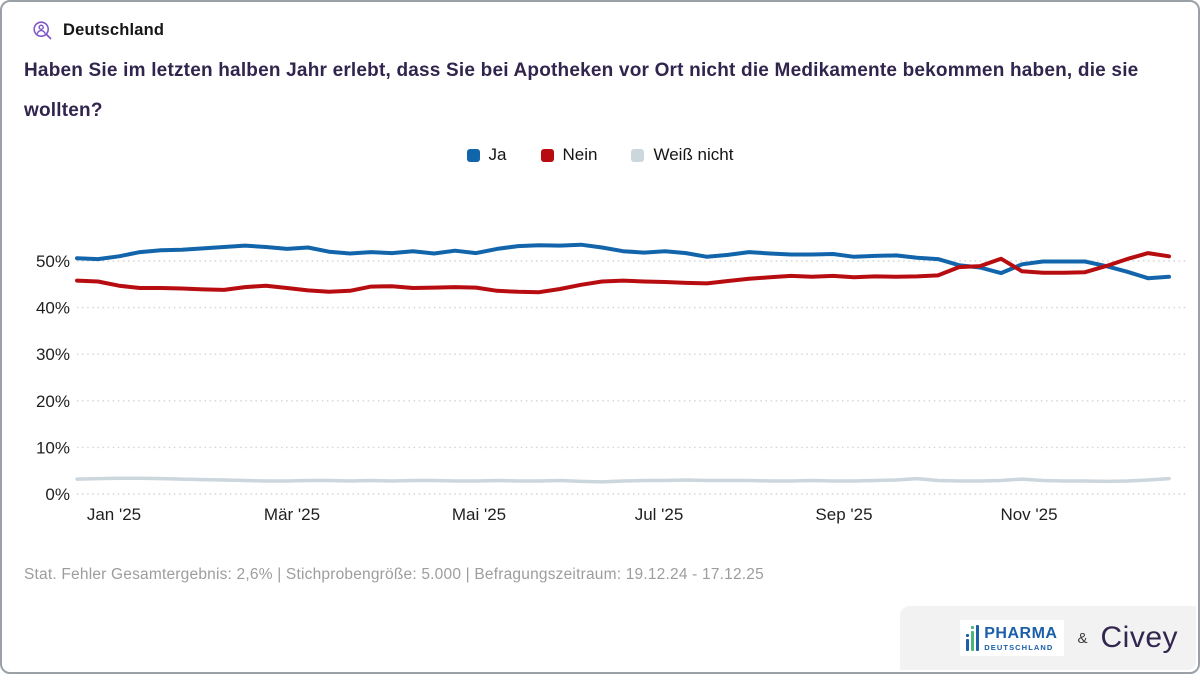 This screenshot has width=1200, height=674. I want to click on svg-text: Nov '25, so click(1028, 514).